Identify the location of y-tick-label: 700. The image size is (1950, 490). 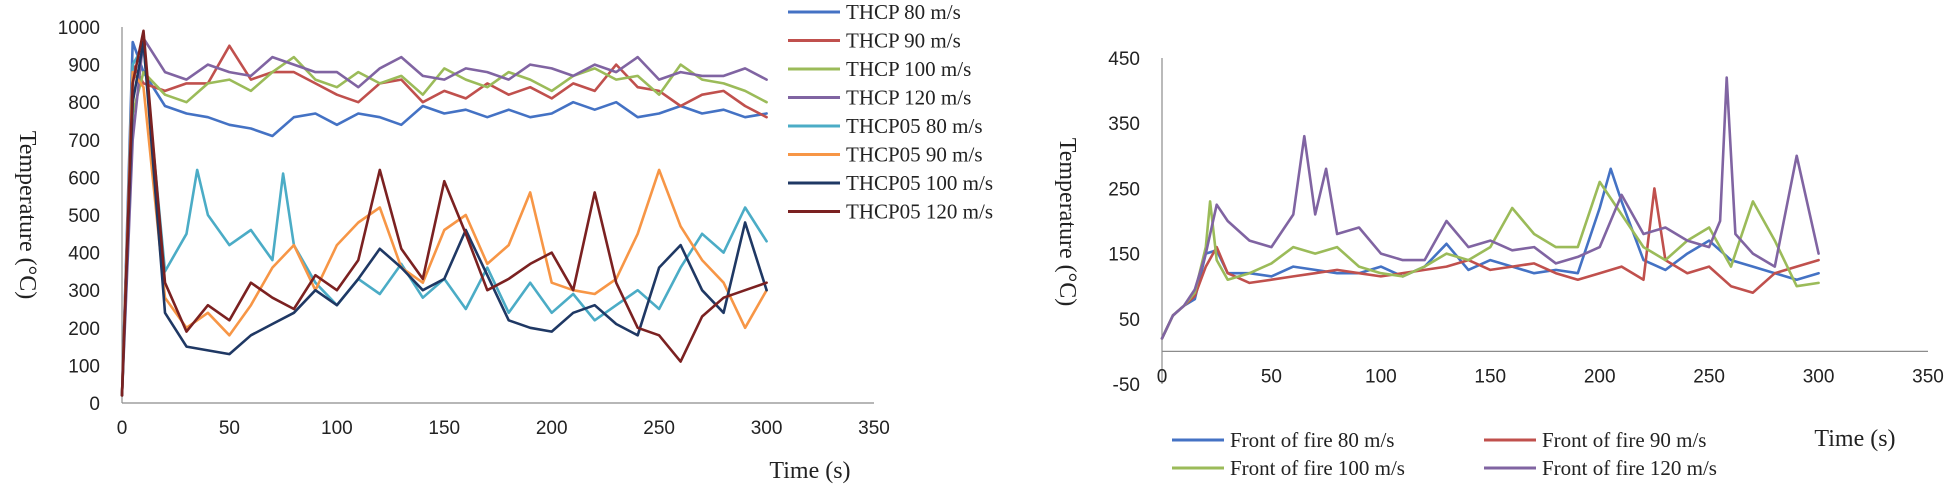
(84, 141).